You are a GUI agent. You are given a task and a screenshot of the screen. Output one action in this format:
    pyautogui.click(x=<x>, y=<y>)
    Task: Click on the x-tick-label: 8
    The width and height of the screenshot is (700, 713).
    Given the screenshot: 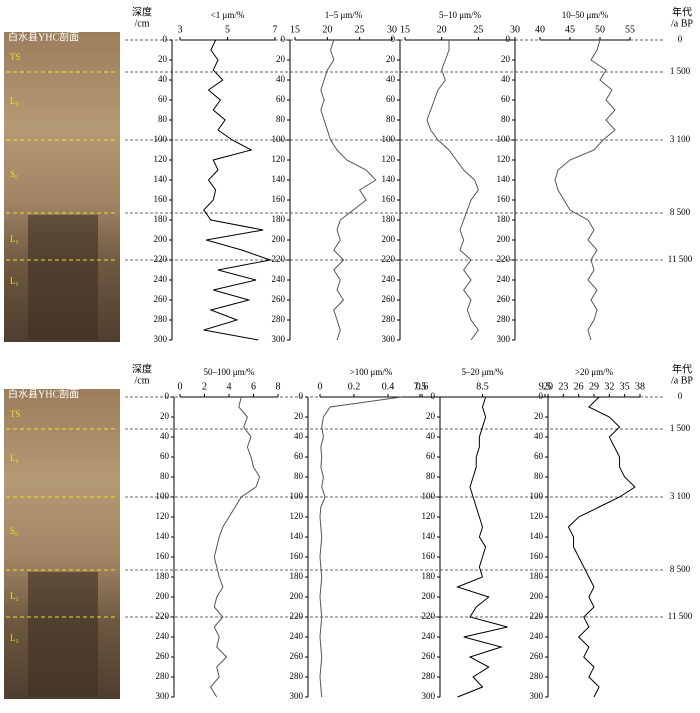 What is the action you would take?
    pyautogui.click(x=278, y=386)
    